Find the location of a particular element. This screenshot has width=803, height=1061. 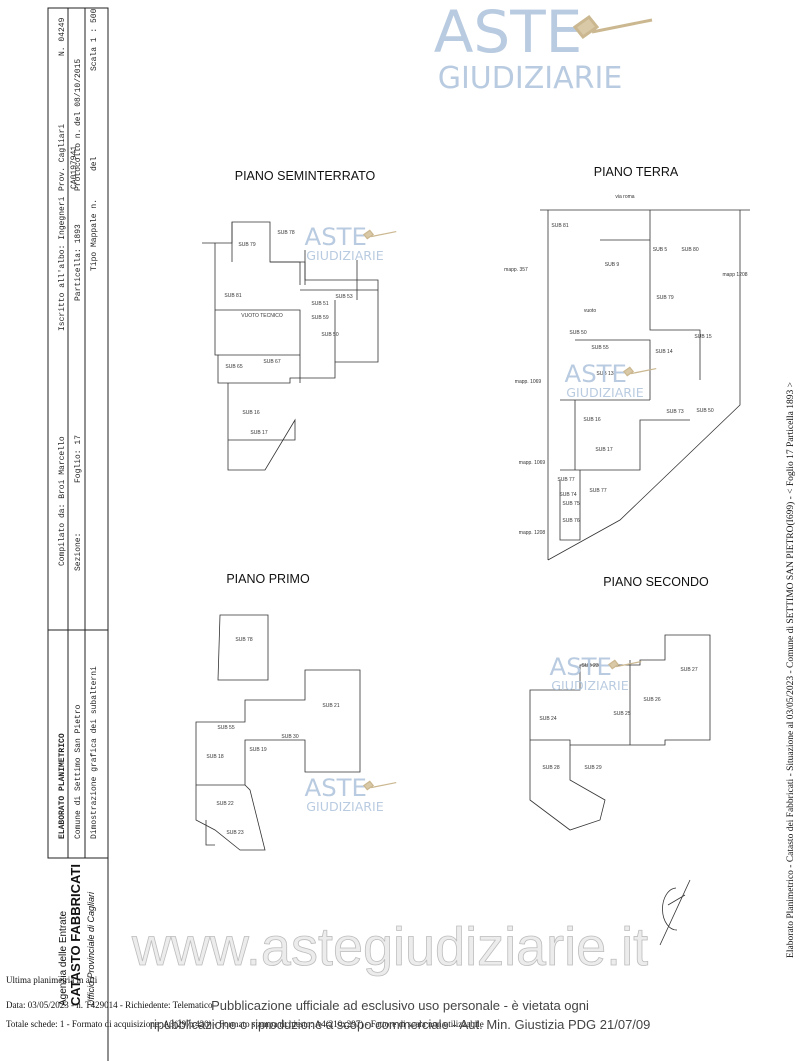

unit-label: SUB 28 is located at coordinates (550, 768).